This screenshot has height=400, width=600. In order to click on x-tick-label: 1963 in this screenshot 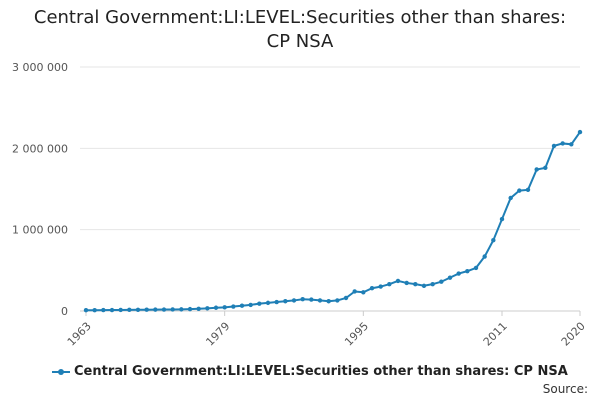, I will do `click(79, 334)`.